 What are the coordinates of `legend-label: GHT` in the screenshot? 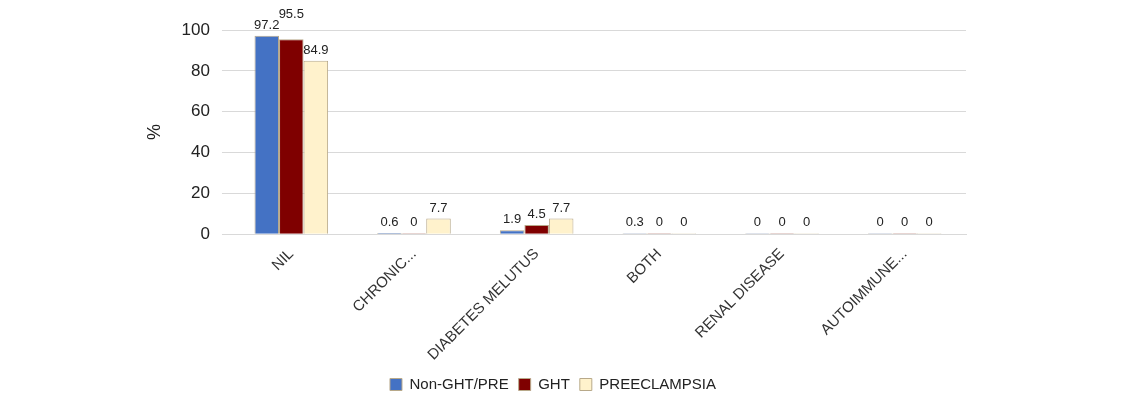 It's located at (554, 383).